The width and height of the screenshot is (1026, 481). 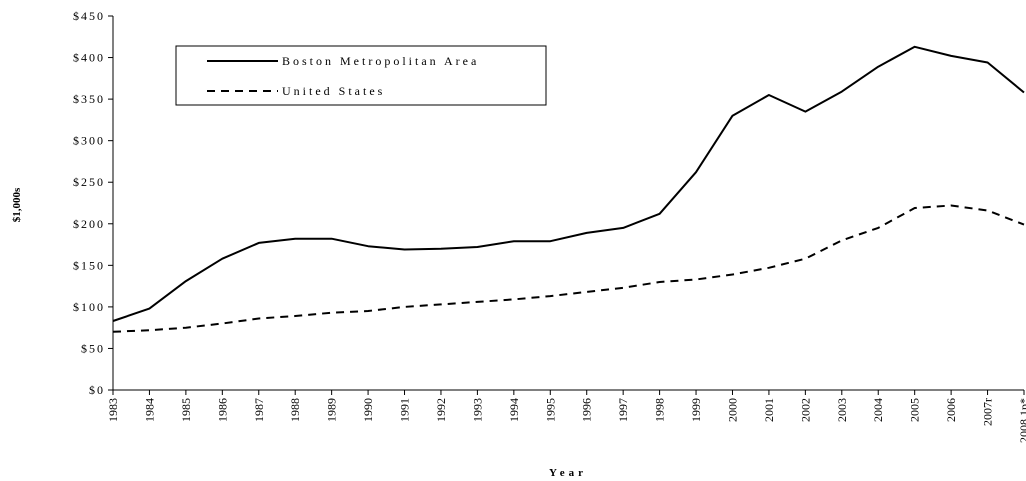 What do you see at coordinates (732, 410) in the screenshot?
I see `x-tick-label: 2000` at bounding box center [732, 410].